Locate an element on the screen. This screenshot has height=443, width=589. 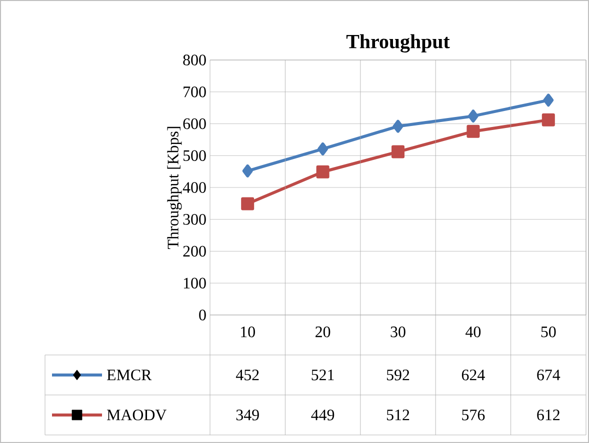
data-label: 674 is located at coordinates (548, 375).